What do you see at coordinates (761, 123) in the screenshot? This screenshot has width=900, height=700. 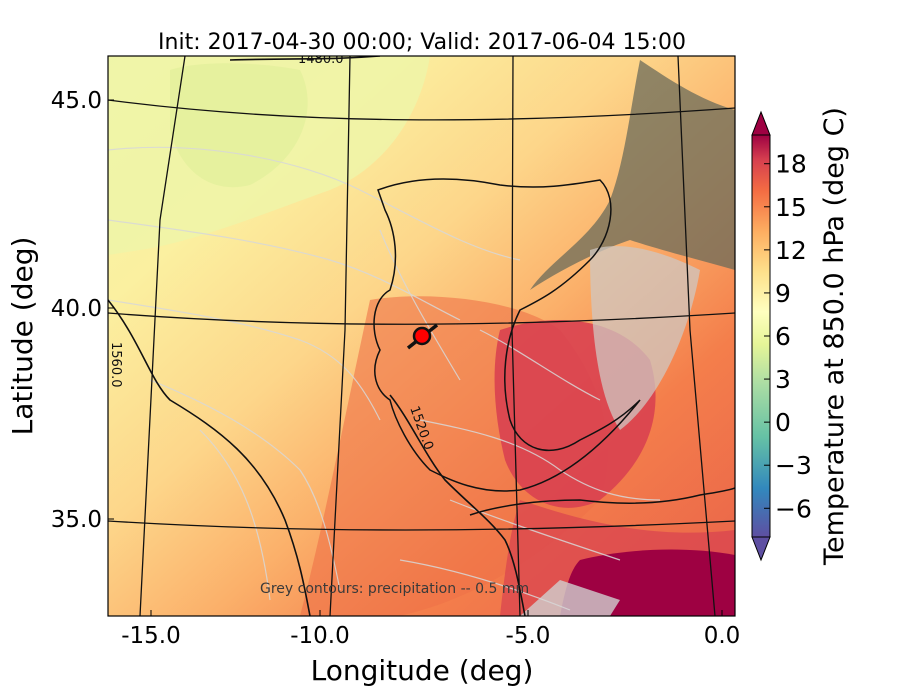 I see `colorbar-max-arrow` at bounding box center [761, 123].